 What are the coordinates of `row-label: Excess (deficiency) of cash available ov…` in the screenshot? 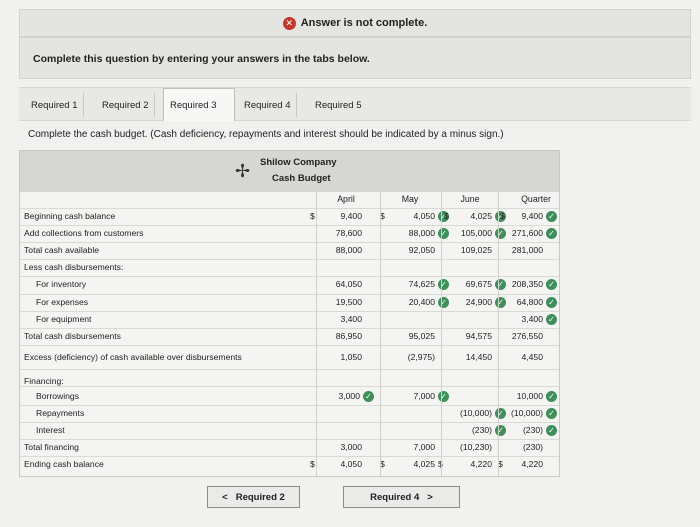 It's located at (133, 357).